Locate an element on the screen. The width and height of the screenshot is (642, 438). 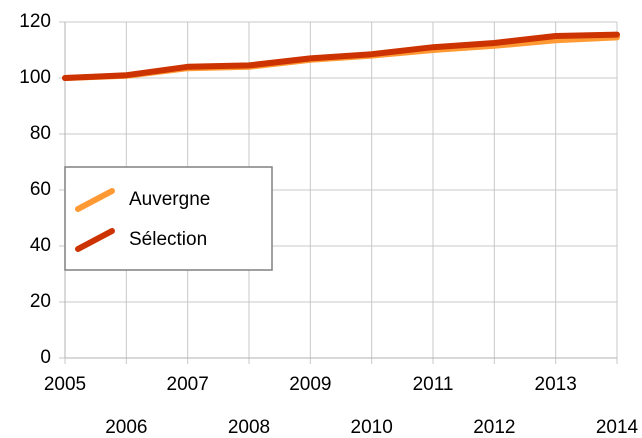
y-tick-label: 100 is located at coordinates (35, 77).